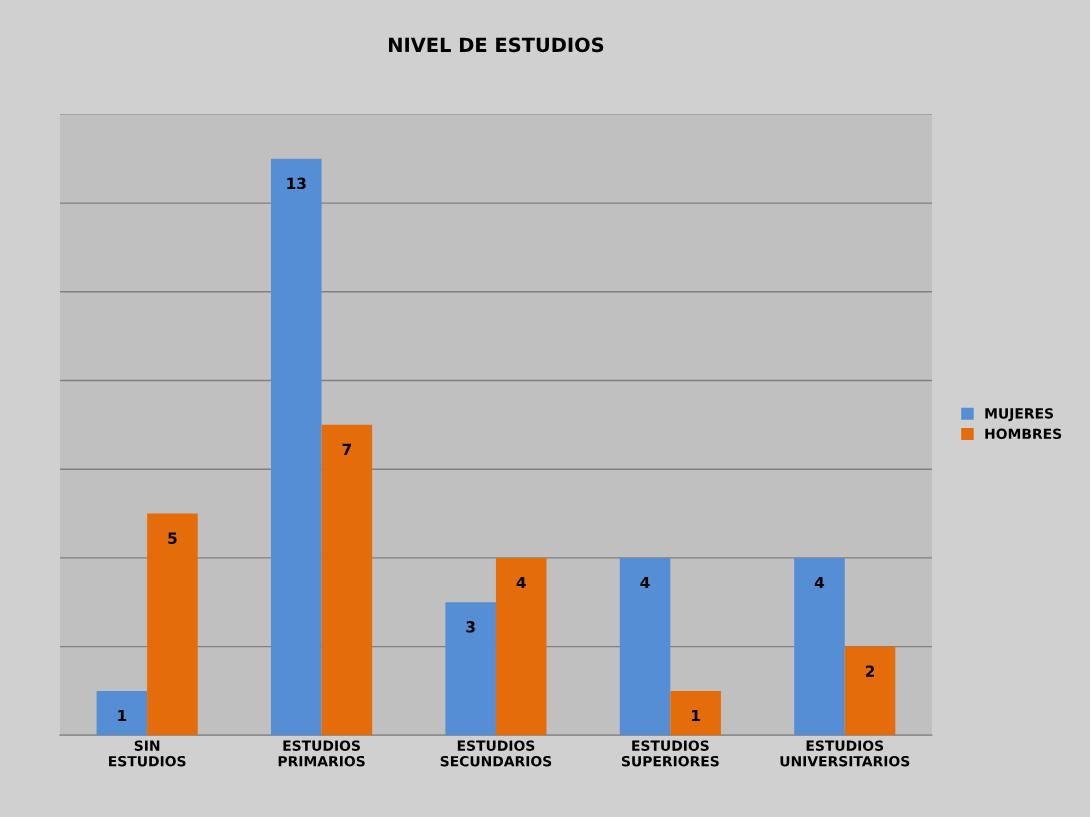  I want to click on data-label: 7, so click(346, 449).